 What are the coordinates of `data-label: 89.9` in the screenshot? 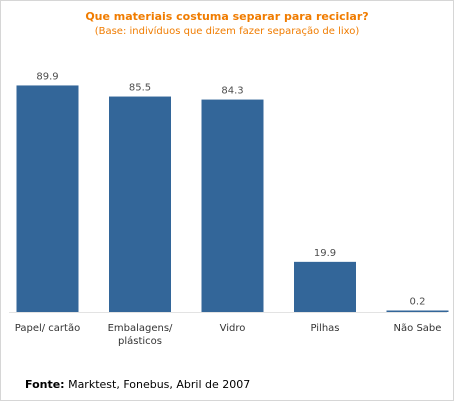 It's located at (47, 76).